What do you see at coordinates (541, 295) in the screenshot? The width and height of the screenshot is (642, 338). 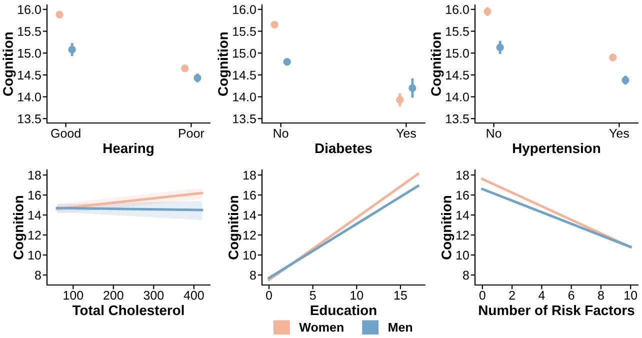 I see `x-tick-label: 4` at bounding box center [541, 295].